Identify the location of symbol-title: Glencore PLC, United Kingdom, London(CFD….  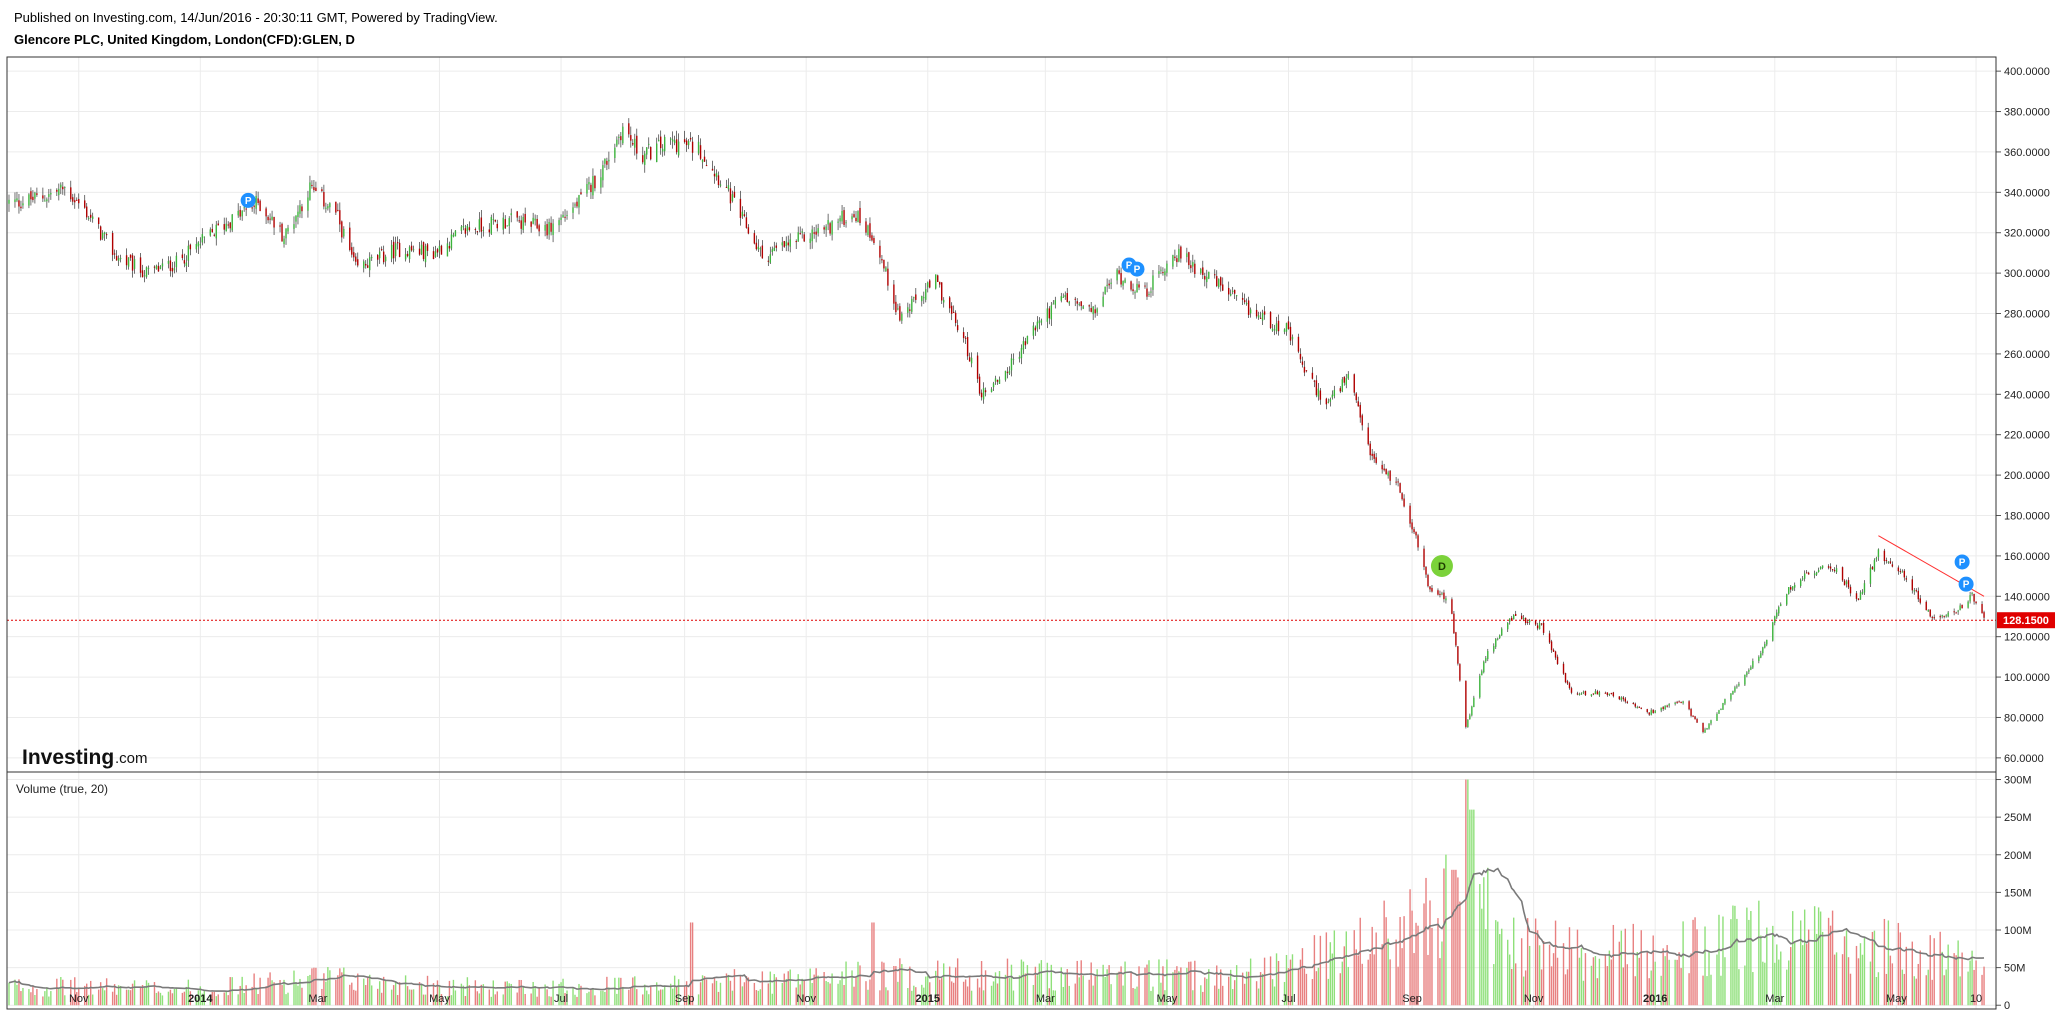
(184, 39).